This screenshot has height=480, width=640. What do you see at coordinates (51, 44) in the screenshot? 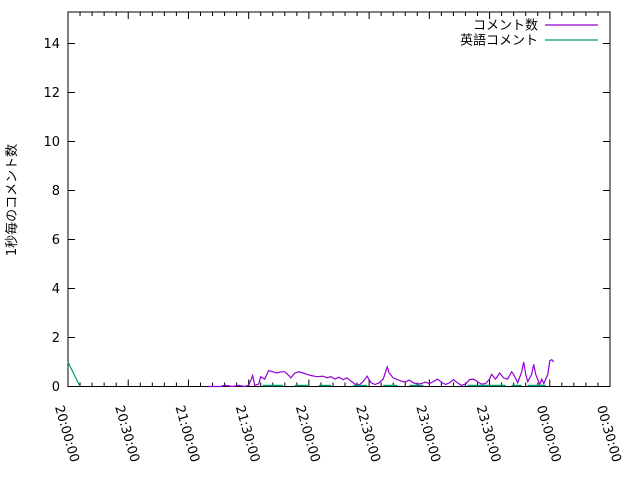
I see `y-tick-label: 14` at bounding box center [51, 44].